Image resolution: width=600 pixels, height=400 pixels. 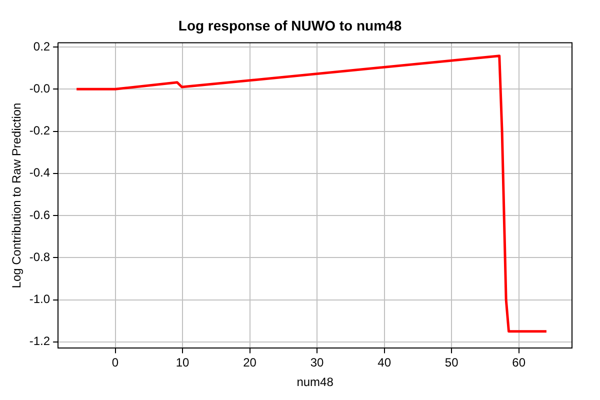 What do you see at coordinates (17, 195) in the screenshot?
I see `y-axis-title: Log Contribution to Raw Prediction` at bounding box center [17, 195].